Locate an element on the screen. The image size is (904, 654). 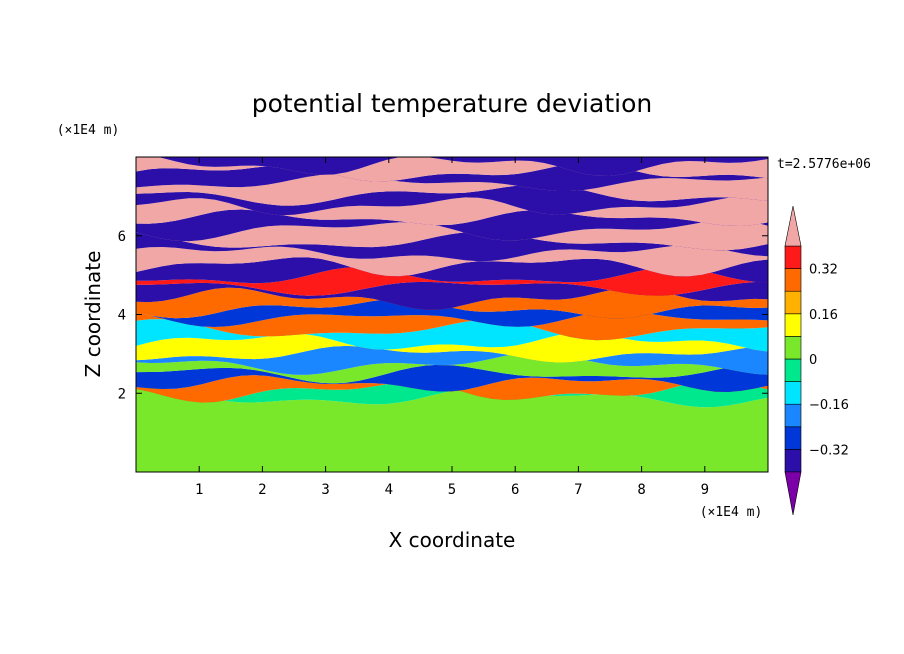
colorbar-tick-label: 0 is located at coordinates (813, 360).